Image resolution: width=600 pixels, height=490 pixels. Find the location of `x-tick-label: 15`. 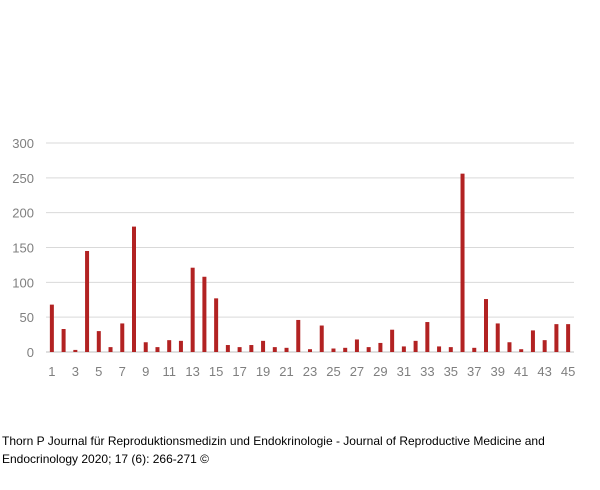

x-tick-label: 15 is located at coordinates (216, 371).